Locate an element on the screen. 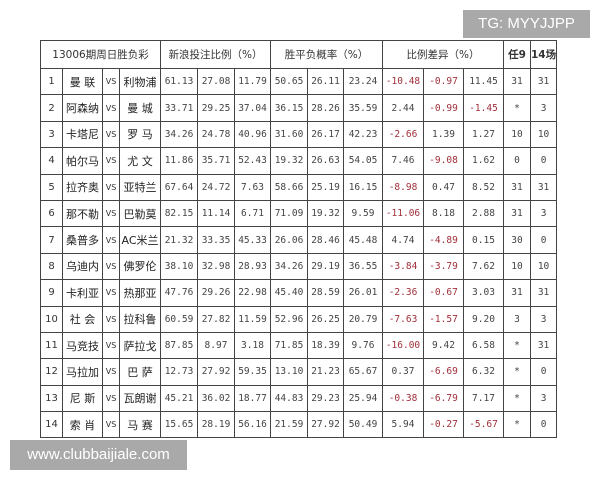 Image resolution: width=600 pixels, height=480 pixels. probability-cell: 71.09 is located at coordinates (289, 213).